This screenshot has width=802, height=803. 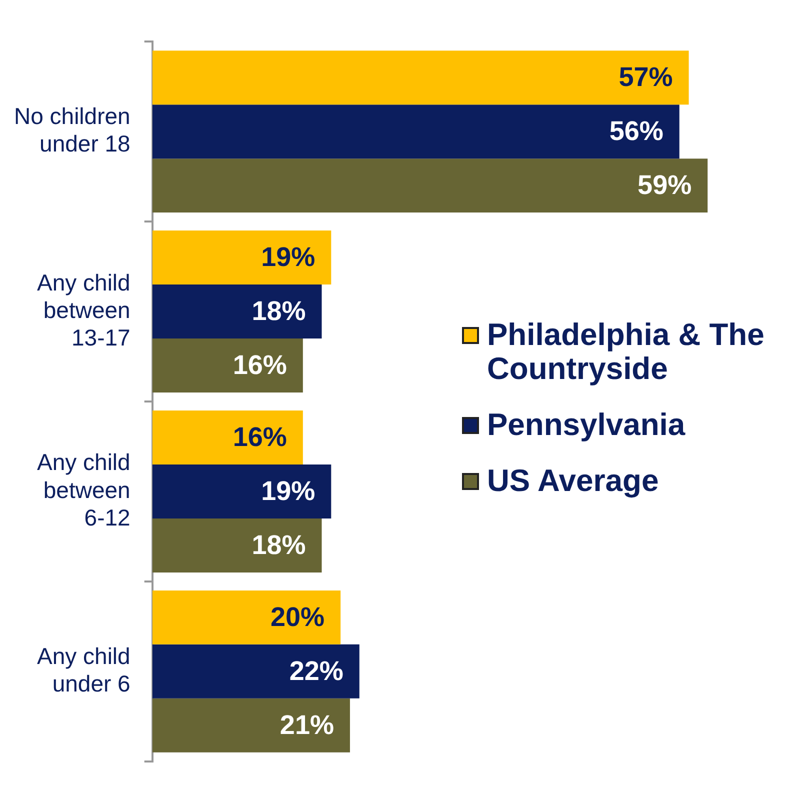 I want to click on legend-label: US Average, so click(x=573, y=480).